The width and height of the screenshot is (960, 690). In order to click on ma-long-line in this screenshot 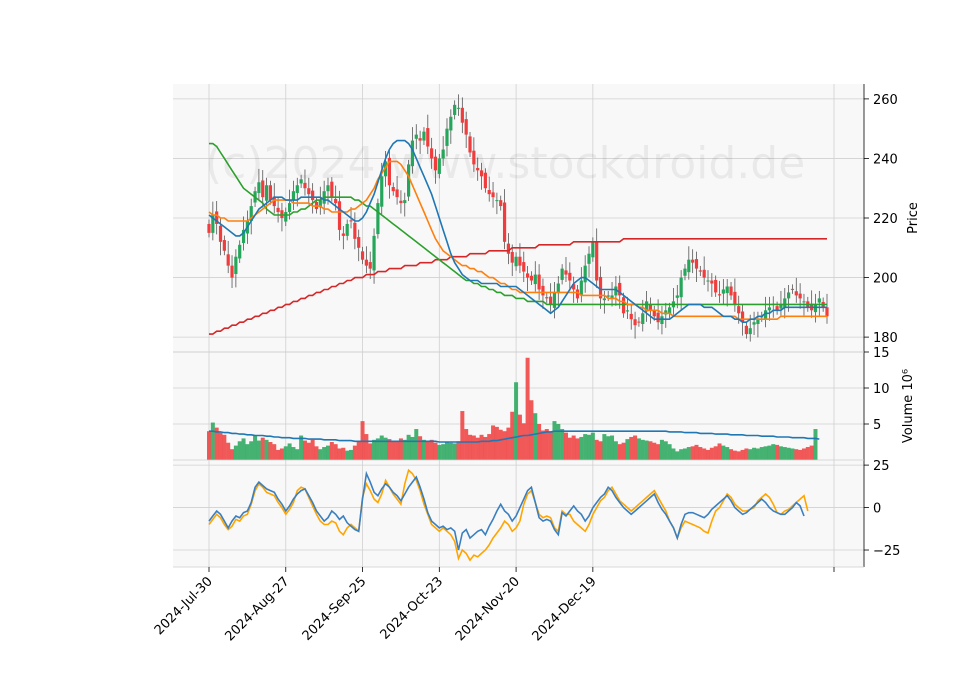, I will do `click(518, 286)`.